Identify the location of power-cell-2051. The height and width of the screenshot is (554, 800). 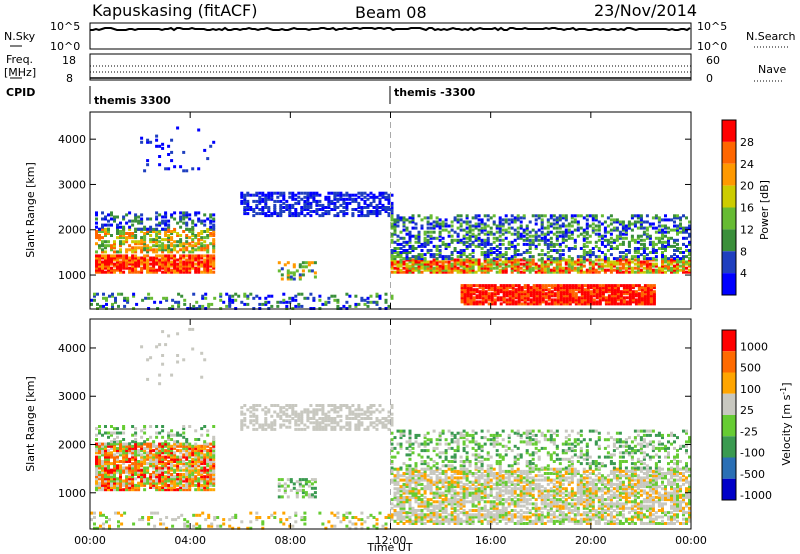
(522, 300).